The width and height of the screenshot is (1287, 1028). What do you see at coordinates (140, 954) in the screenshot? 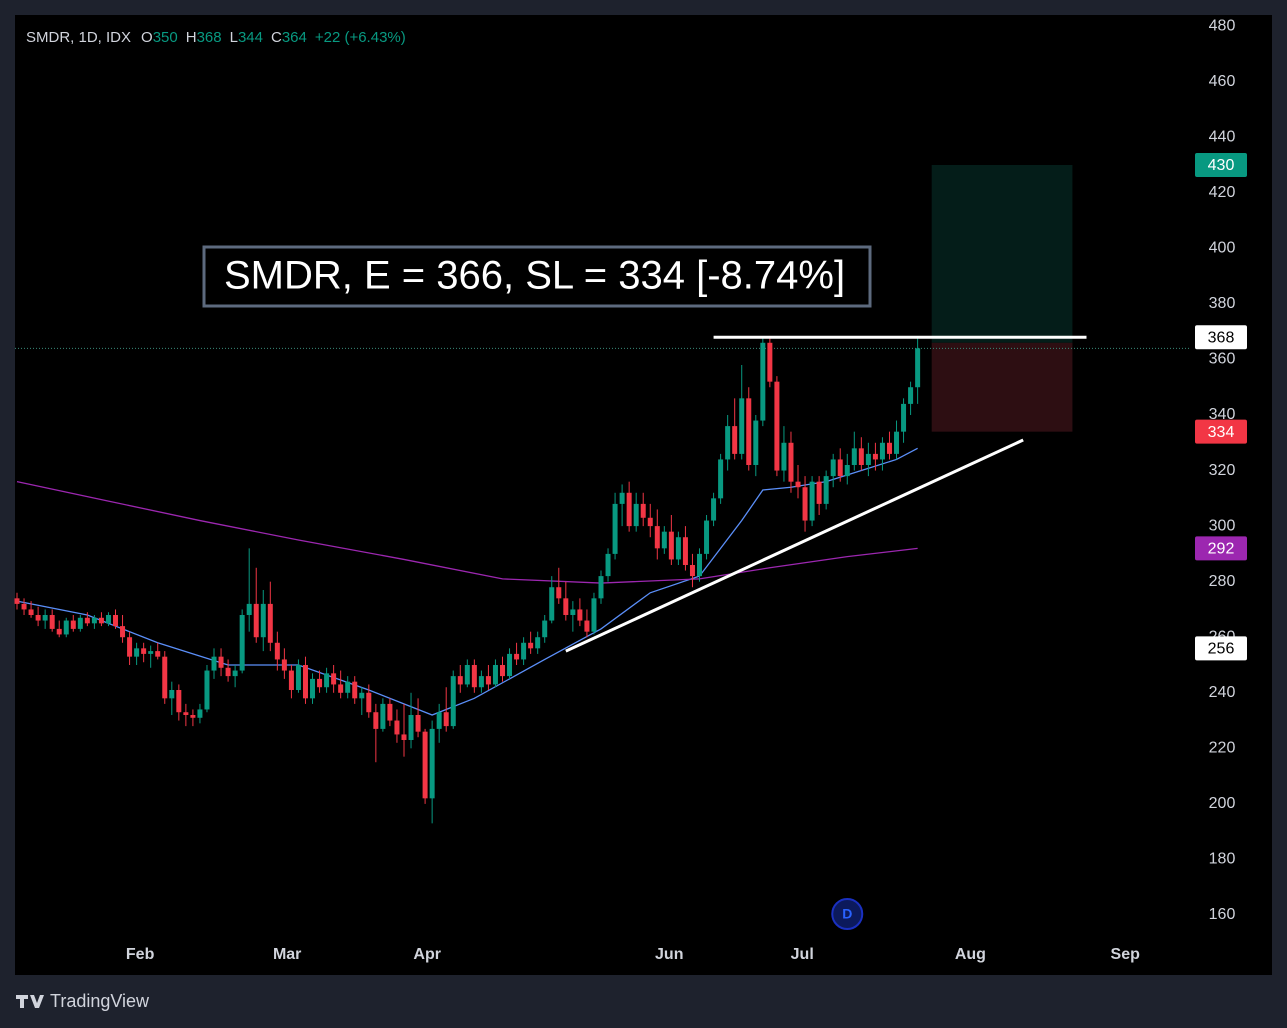
I see `x-tick-label: Feb` at bounding box center [140, 954].